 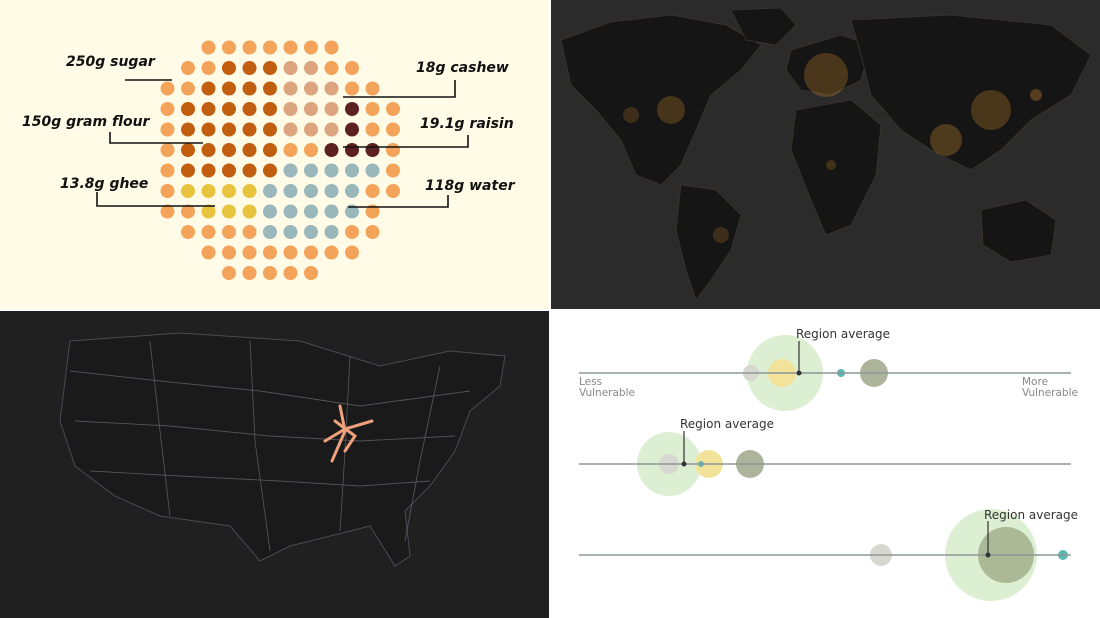 I want to click on light-us-east, so click(x=671, y=110).